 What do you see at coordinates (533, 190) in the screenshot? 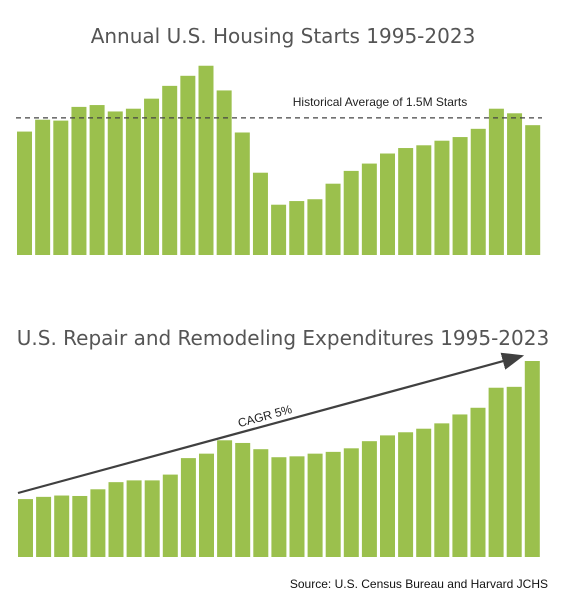
I see `housing-starts-bar-2023` at bounding box center [533, 190].